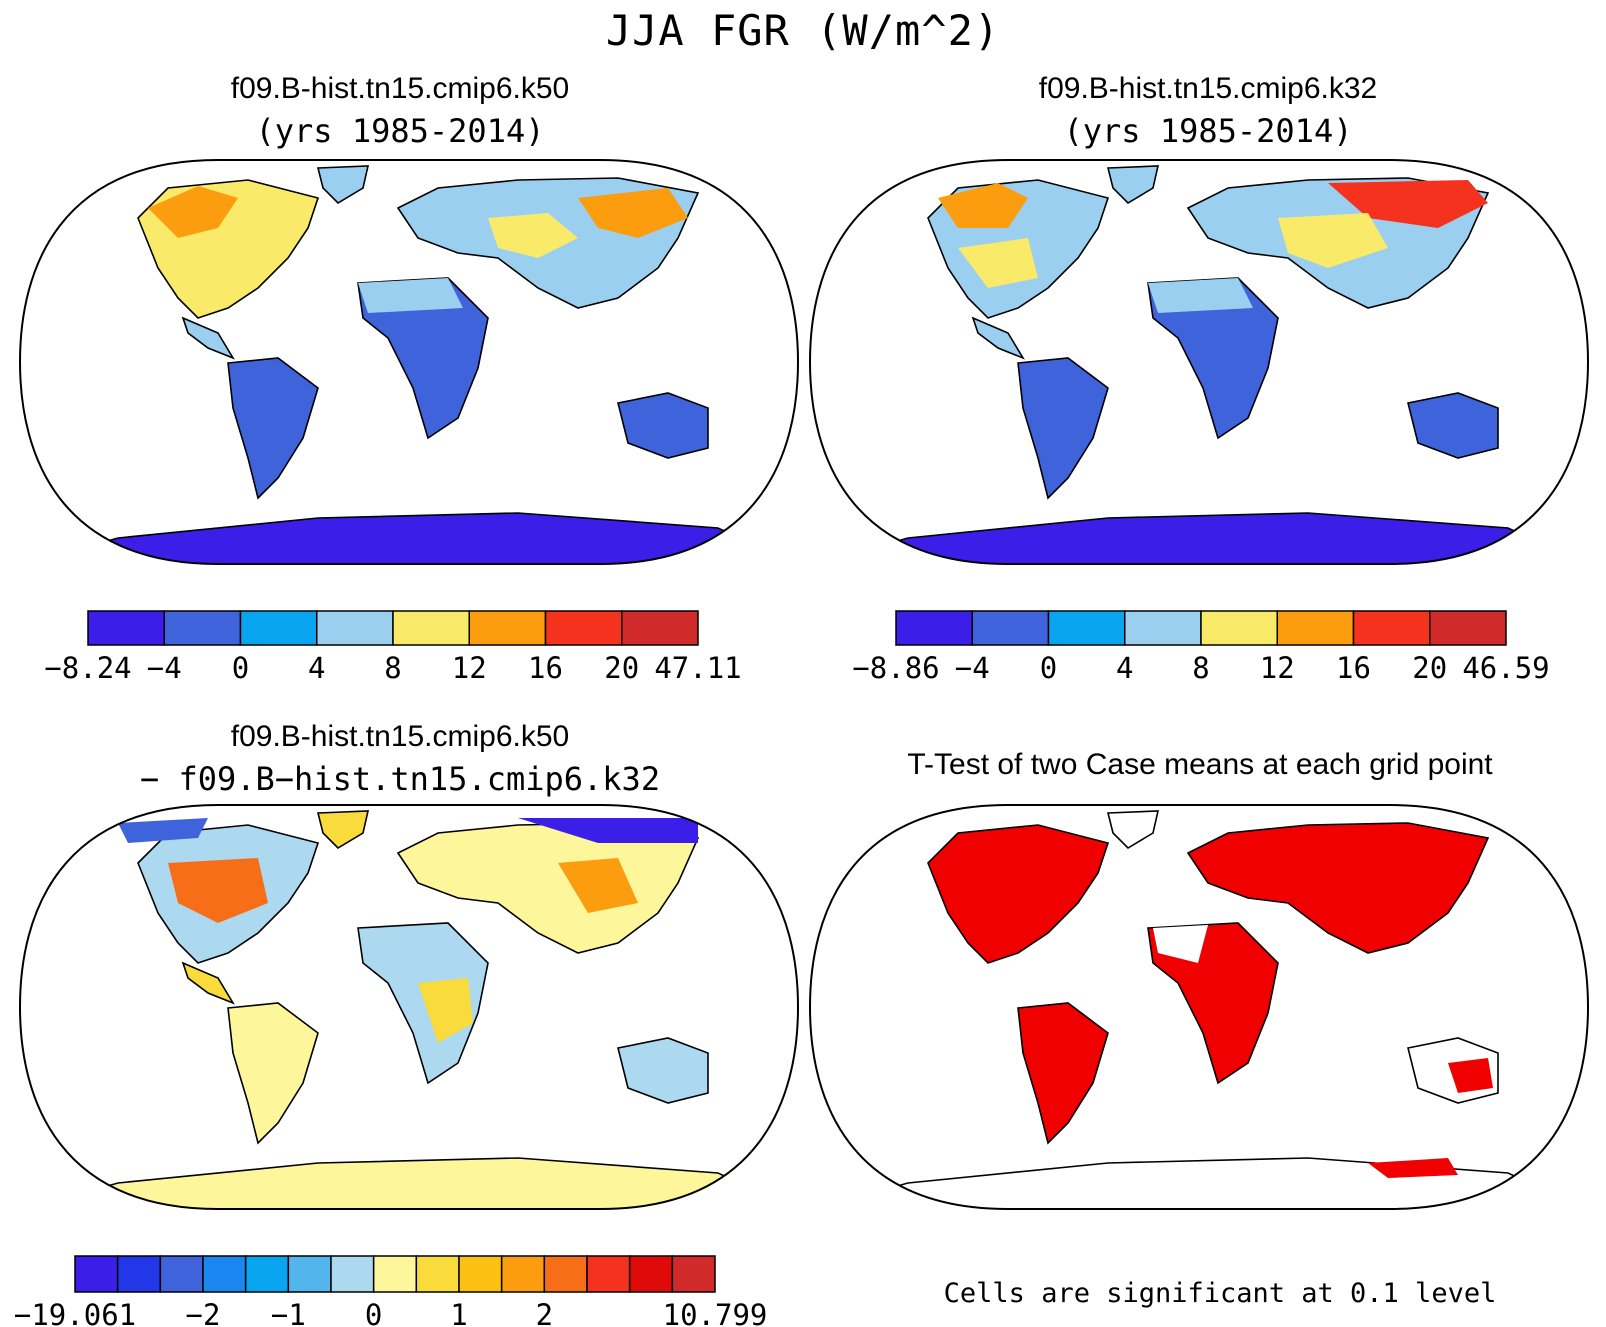 This screenshot has width=1606, height=1327. Describe the element at coordinates (409, 362) in the screenshot. I see `map-case1` at that location.